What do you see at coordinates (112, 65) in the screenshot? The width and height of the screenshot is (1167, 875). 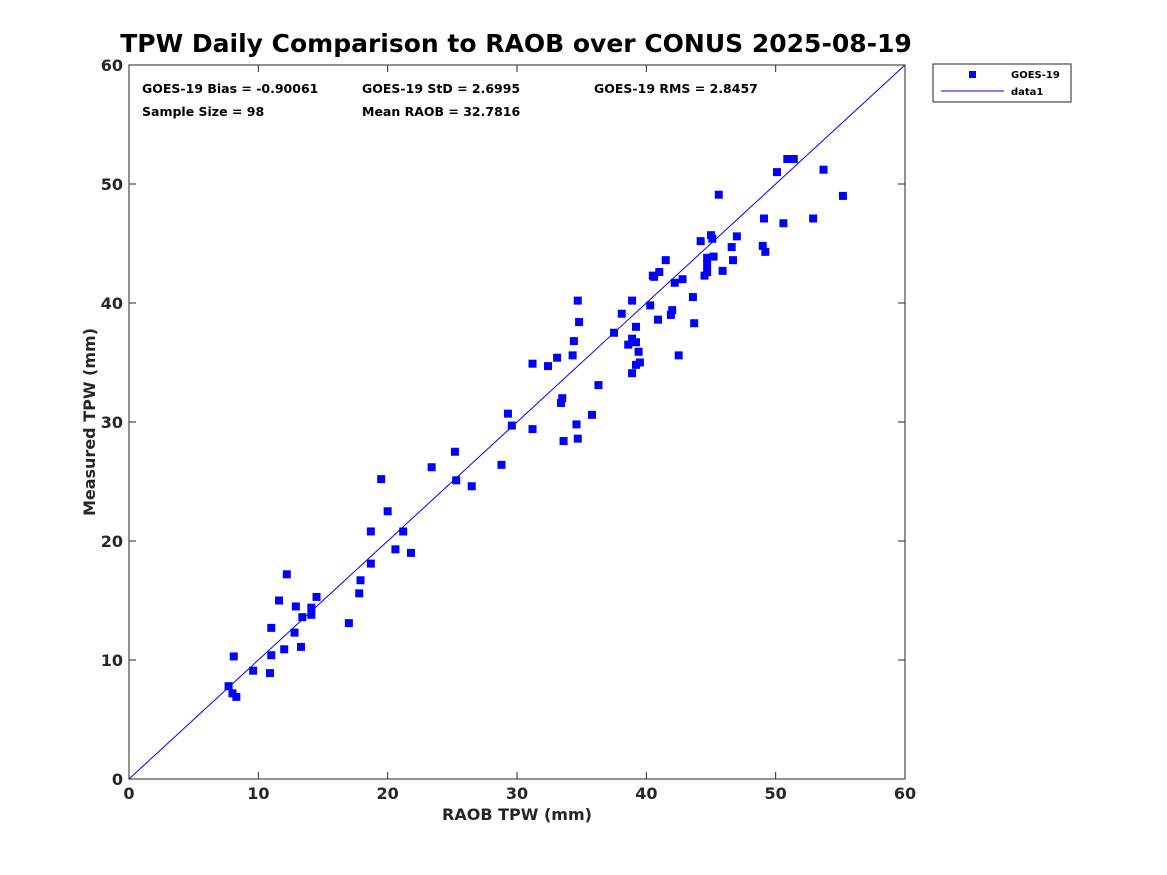 I see `y-tick-label: 60` at bounding box center [112, 65].